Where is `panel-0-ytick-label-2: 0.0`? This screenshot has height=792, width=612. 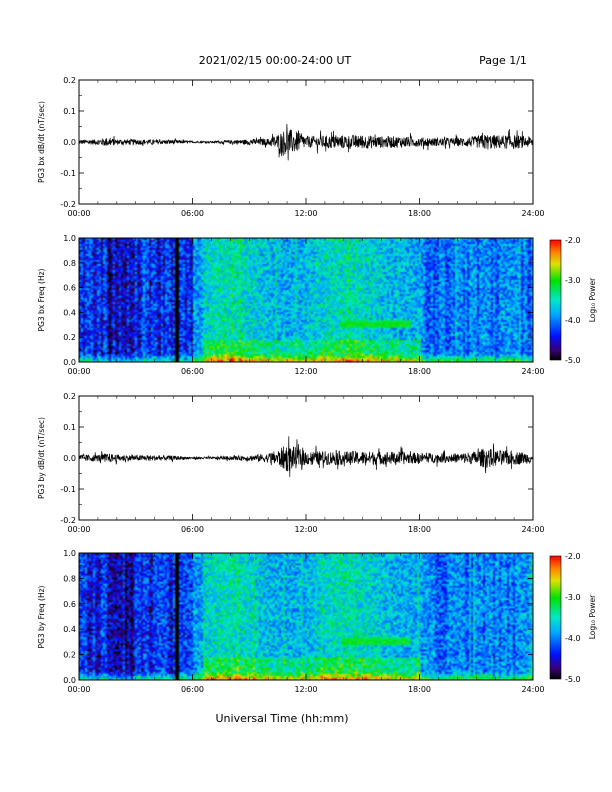 panel-0-ytick-label-2: 0.0 is located at coordinates (69, 142).